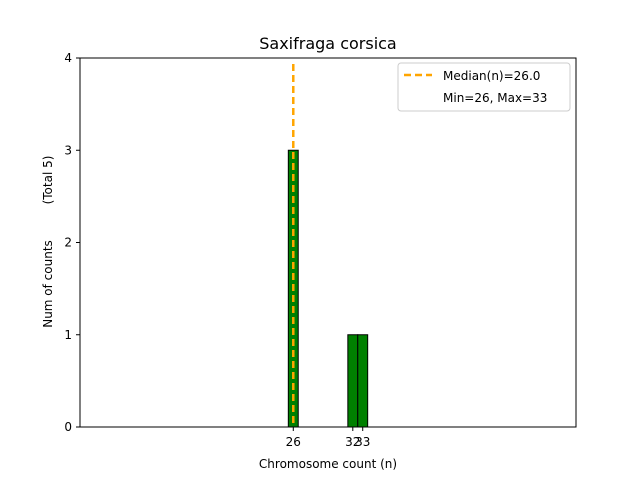  I want to click on y-axis-total-label: (Total 5), so click(48, 180).